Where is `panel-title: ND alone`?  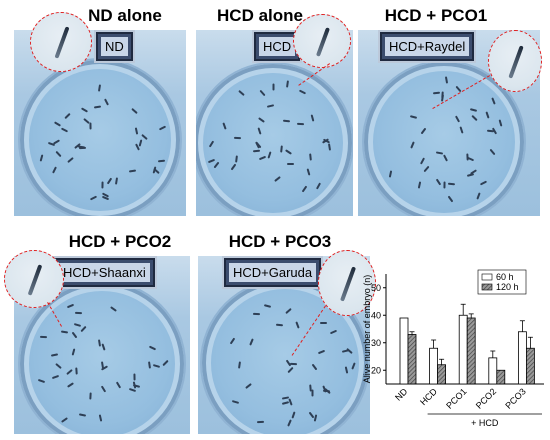 panel-title: ND alone is located at coordinates (125, 15).